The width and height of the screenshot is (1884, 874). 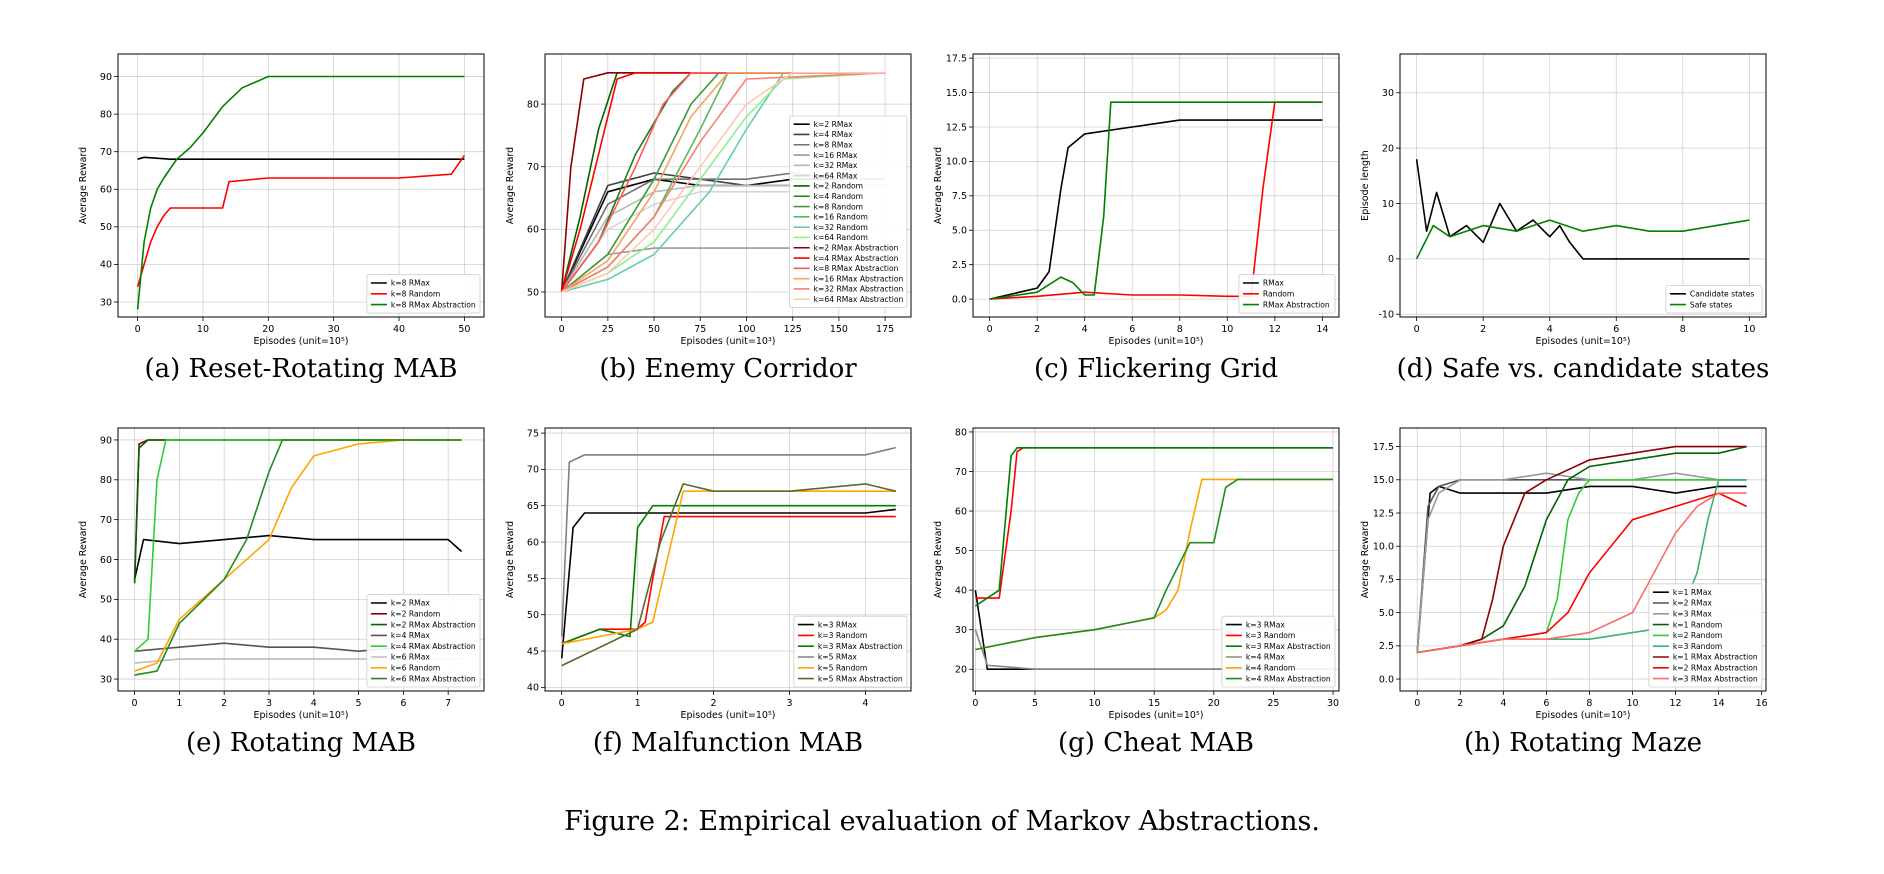 What do you see at coordinates (1762, 703) in the screenshot?
I see `x-tick-label: 16` at bounding box center [1762, 703].